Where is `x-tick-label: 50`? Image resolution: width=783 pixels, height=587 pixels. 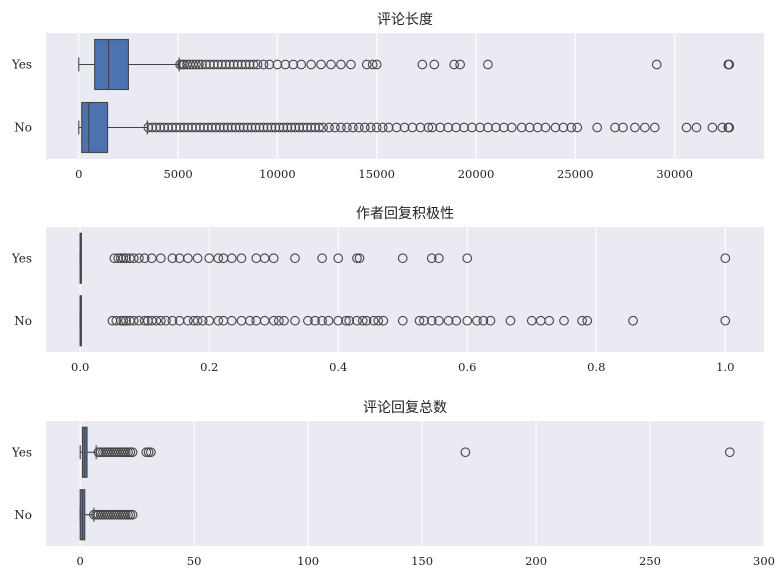
x-tick-label: 50 is located at coordinates (194, 561).